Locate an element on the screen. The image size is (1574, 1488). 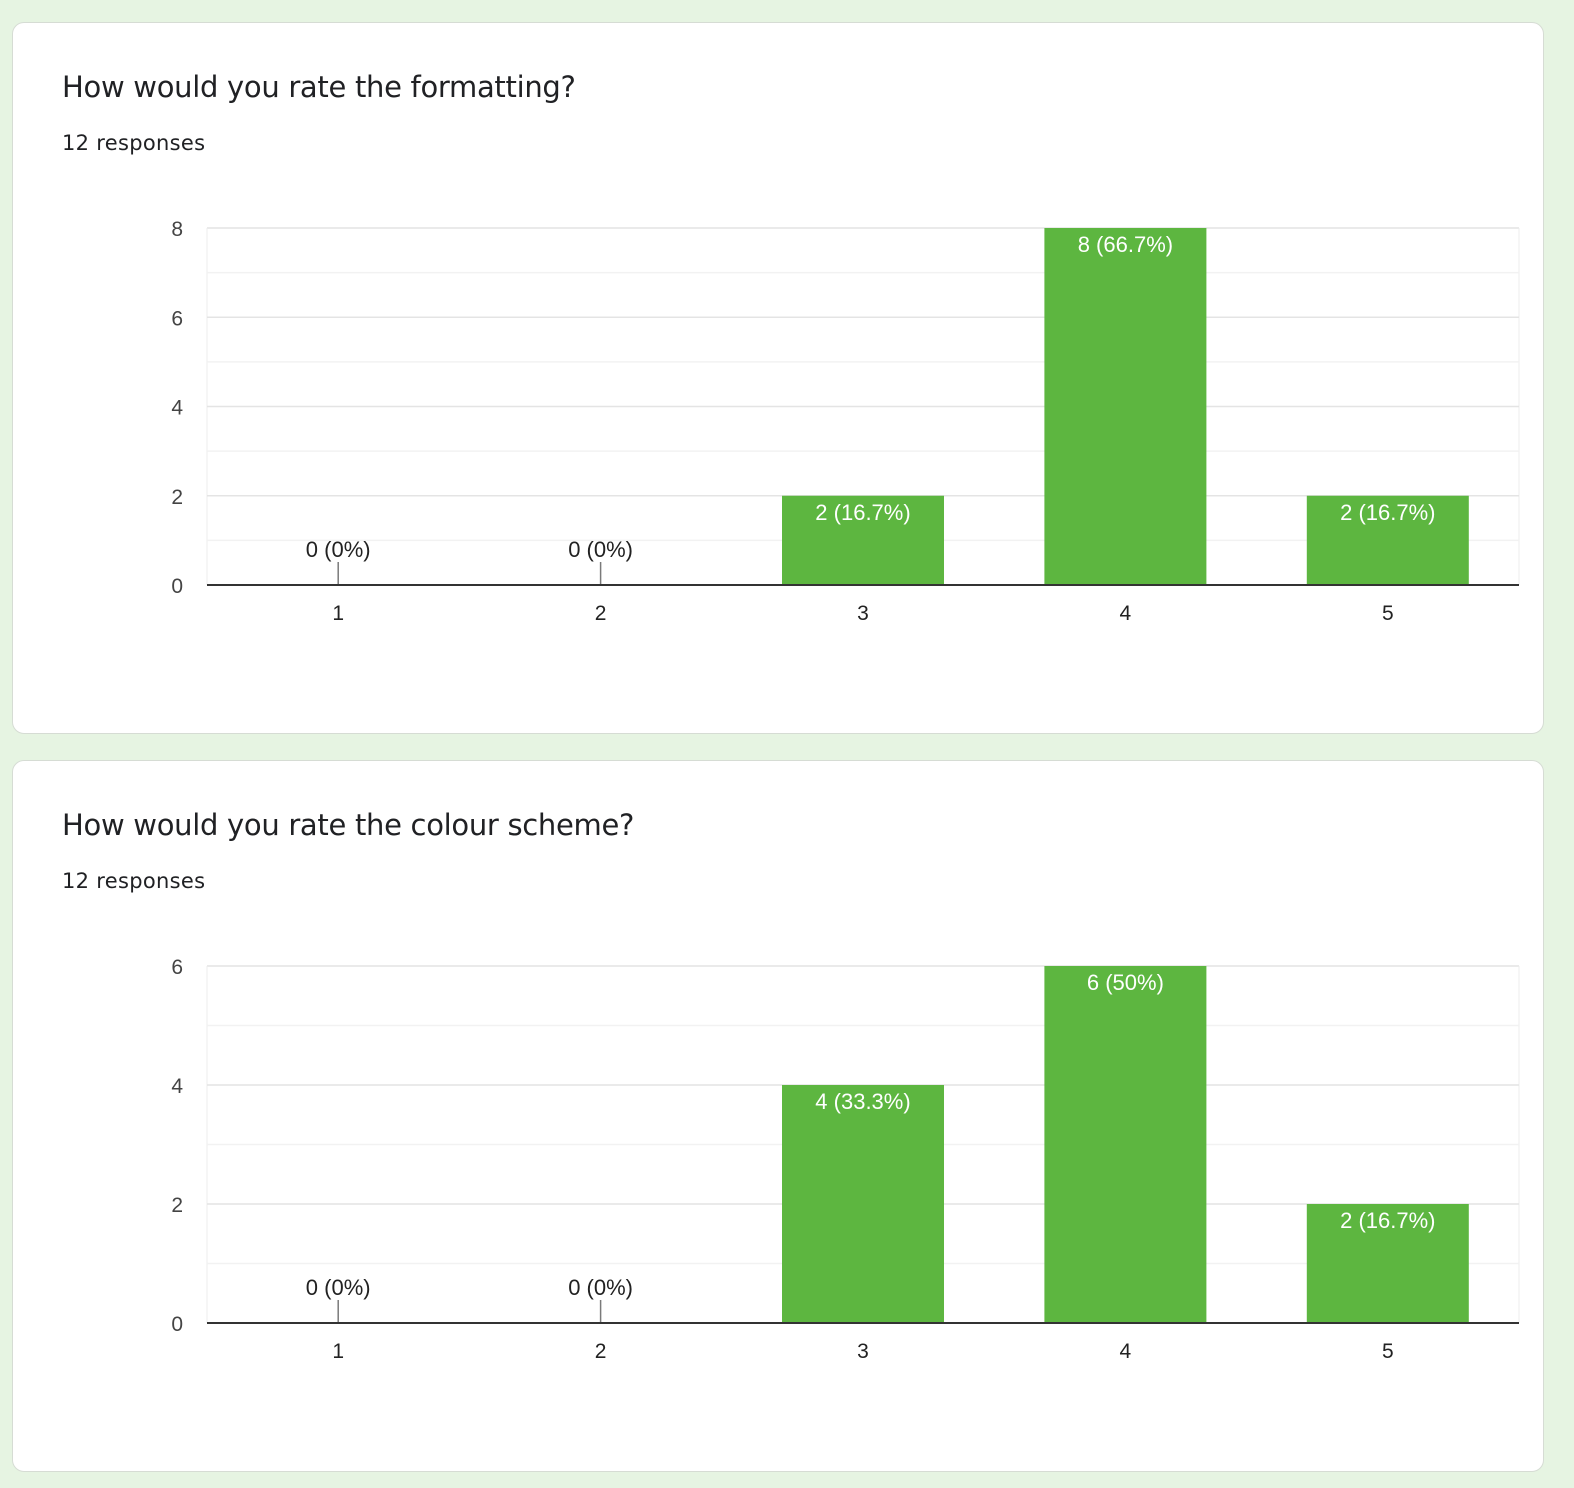
question-title: How would you rate the colour scheme? is located at coordinates (348, 825).